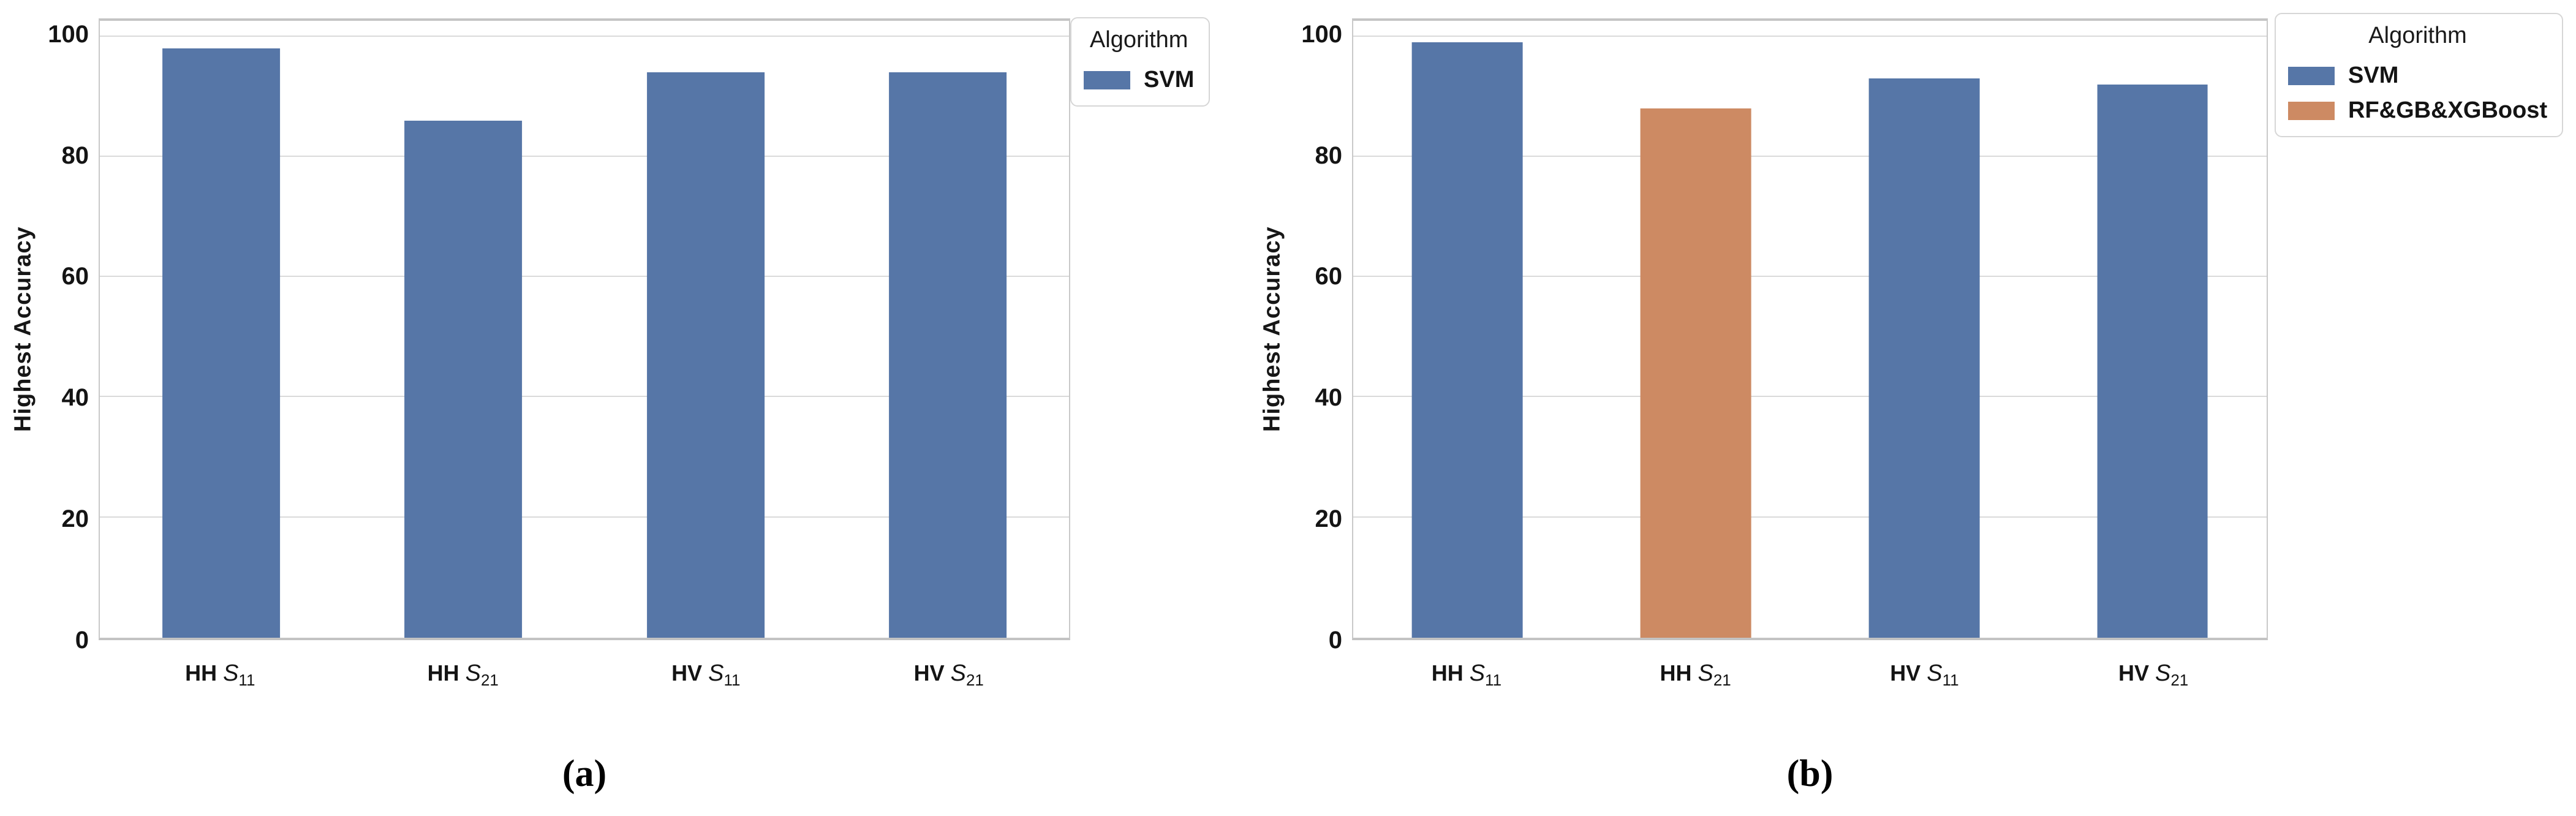 This screenshot has height=816, width=2576. I want to click on legend-entries: SVM, so click(1139, 80).